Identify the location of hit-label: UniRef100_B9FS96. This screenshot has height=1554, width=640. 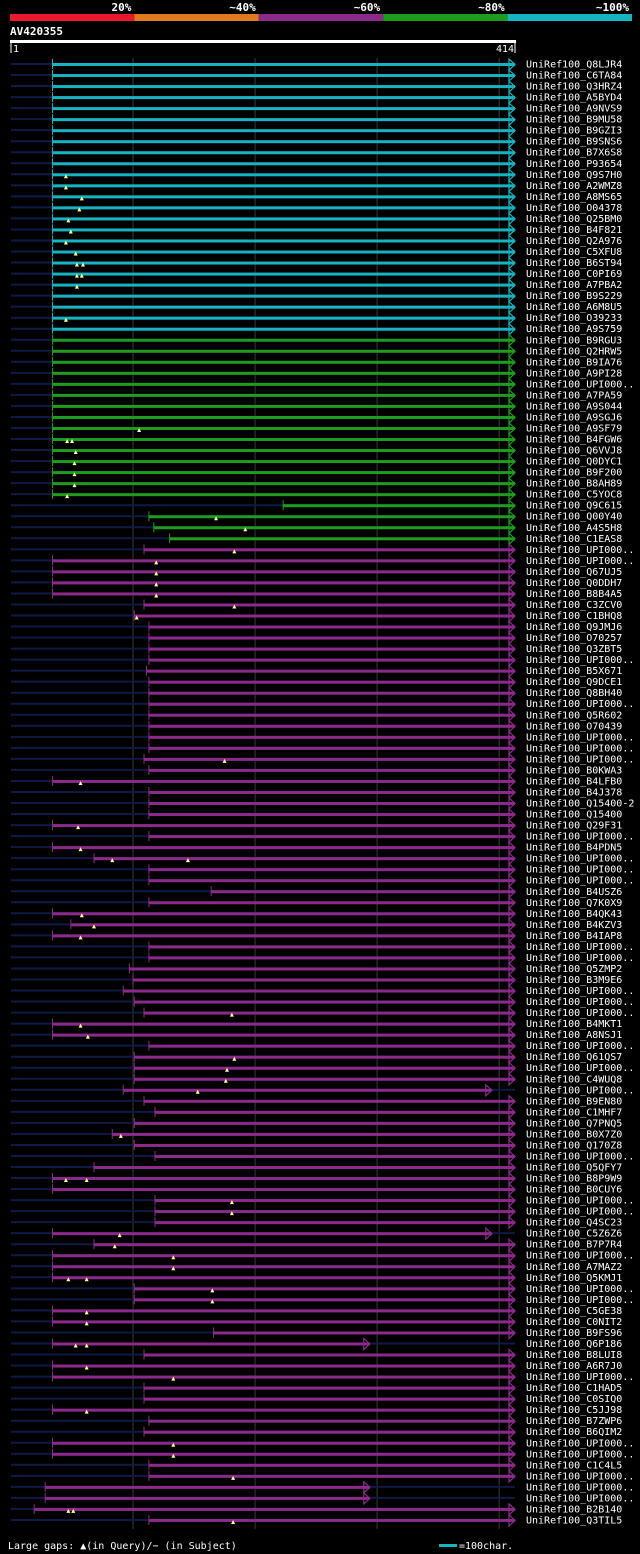
(574, 1333).